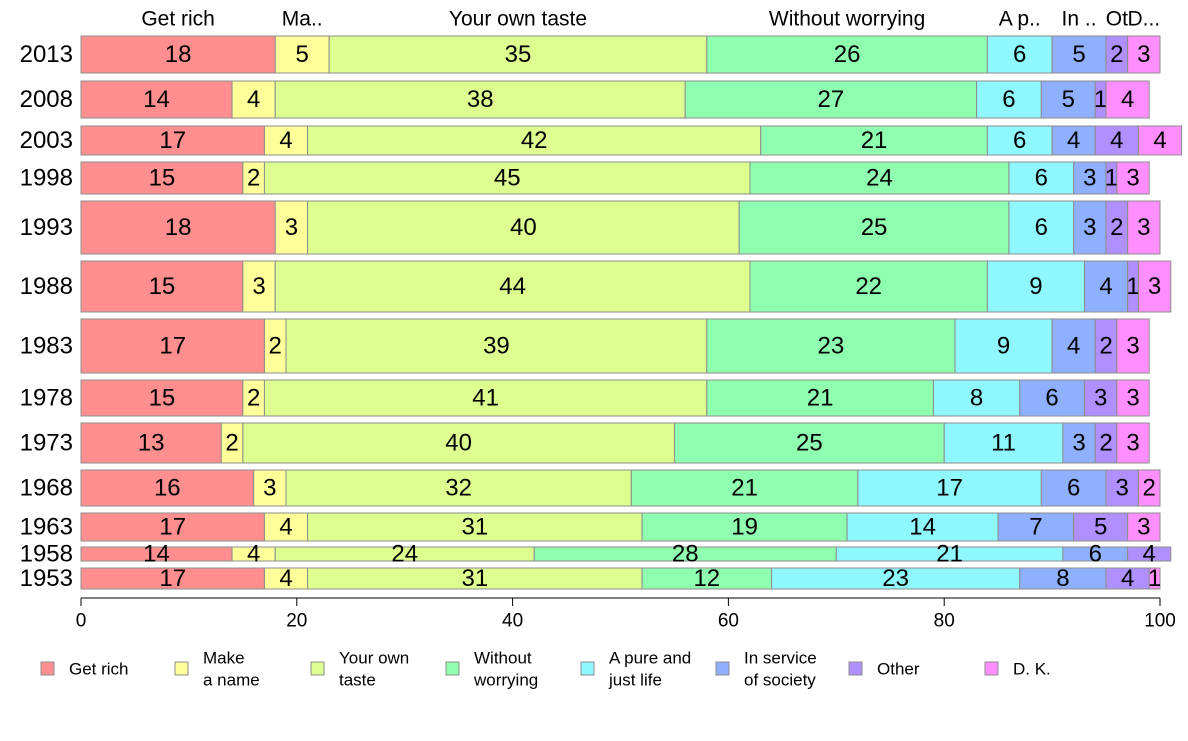  I want to click on legend-label: a name, so click(231, 680).